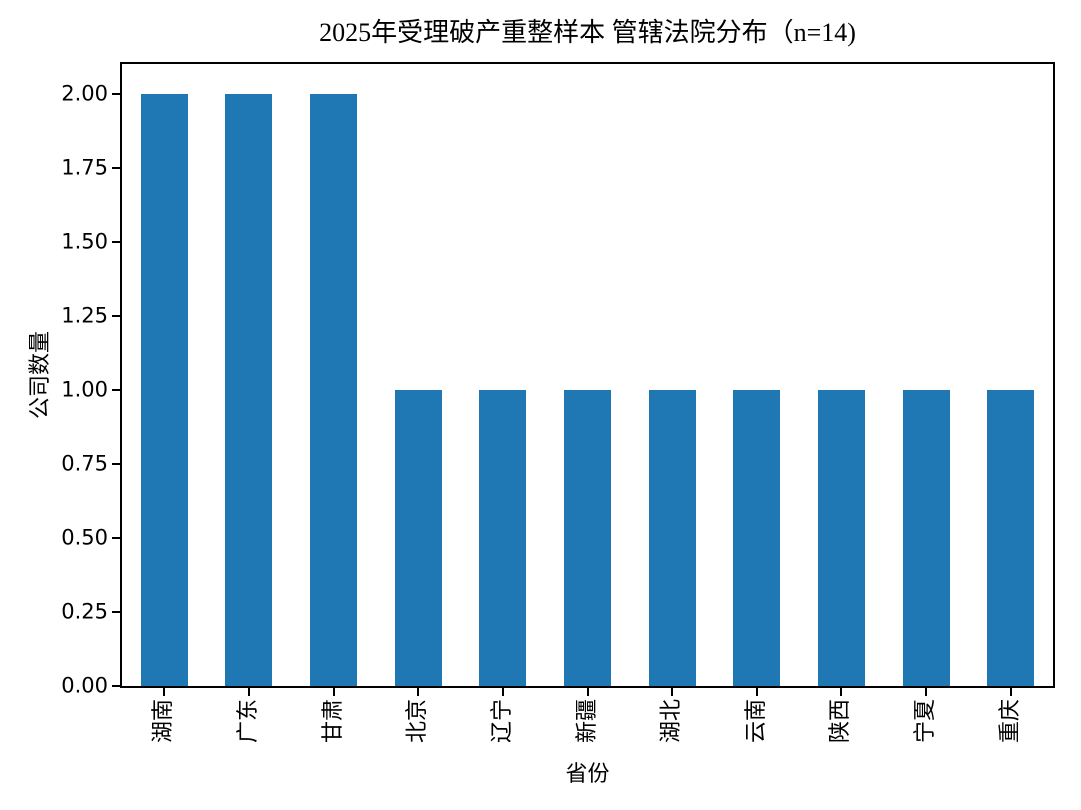 This screenshot has width=1081, height=810. I want to click on x-tick-label: 广东, so click(248, 721).